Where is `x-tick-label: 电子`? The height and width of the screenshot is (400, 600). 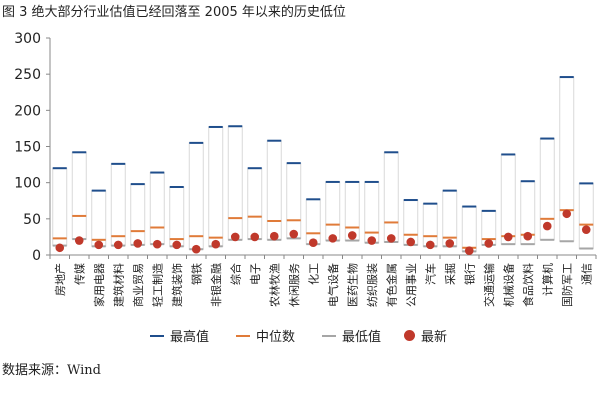 x-tick-label: 电子 is located at coordinates (255, 274).